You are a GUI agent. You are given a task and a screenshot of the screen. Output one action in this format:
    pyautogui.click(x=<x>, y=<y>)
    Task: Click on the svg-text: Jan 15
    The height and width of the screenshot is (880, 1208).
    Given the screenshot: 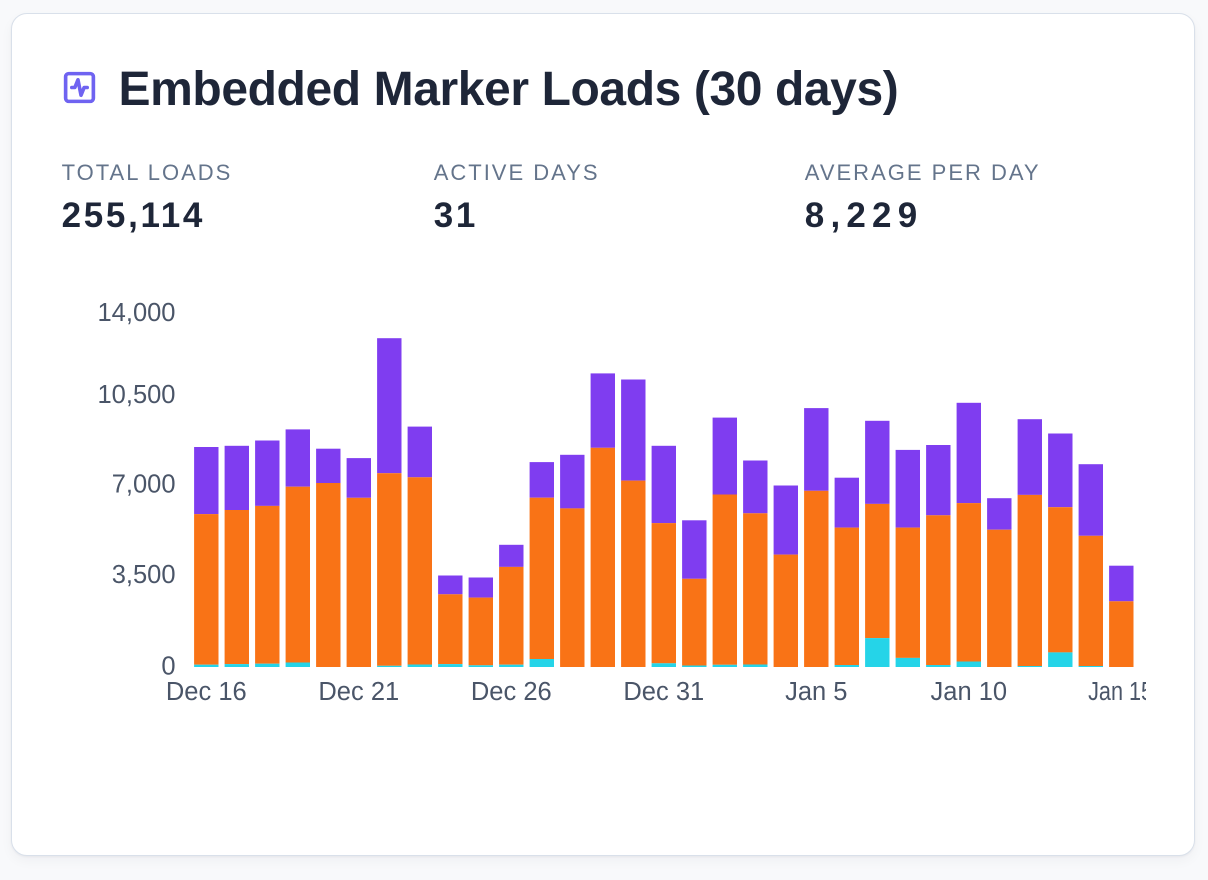 What is the action you would take?
    pyautogui.click(x=1117, y=692)
    